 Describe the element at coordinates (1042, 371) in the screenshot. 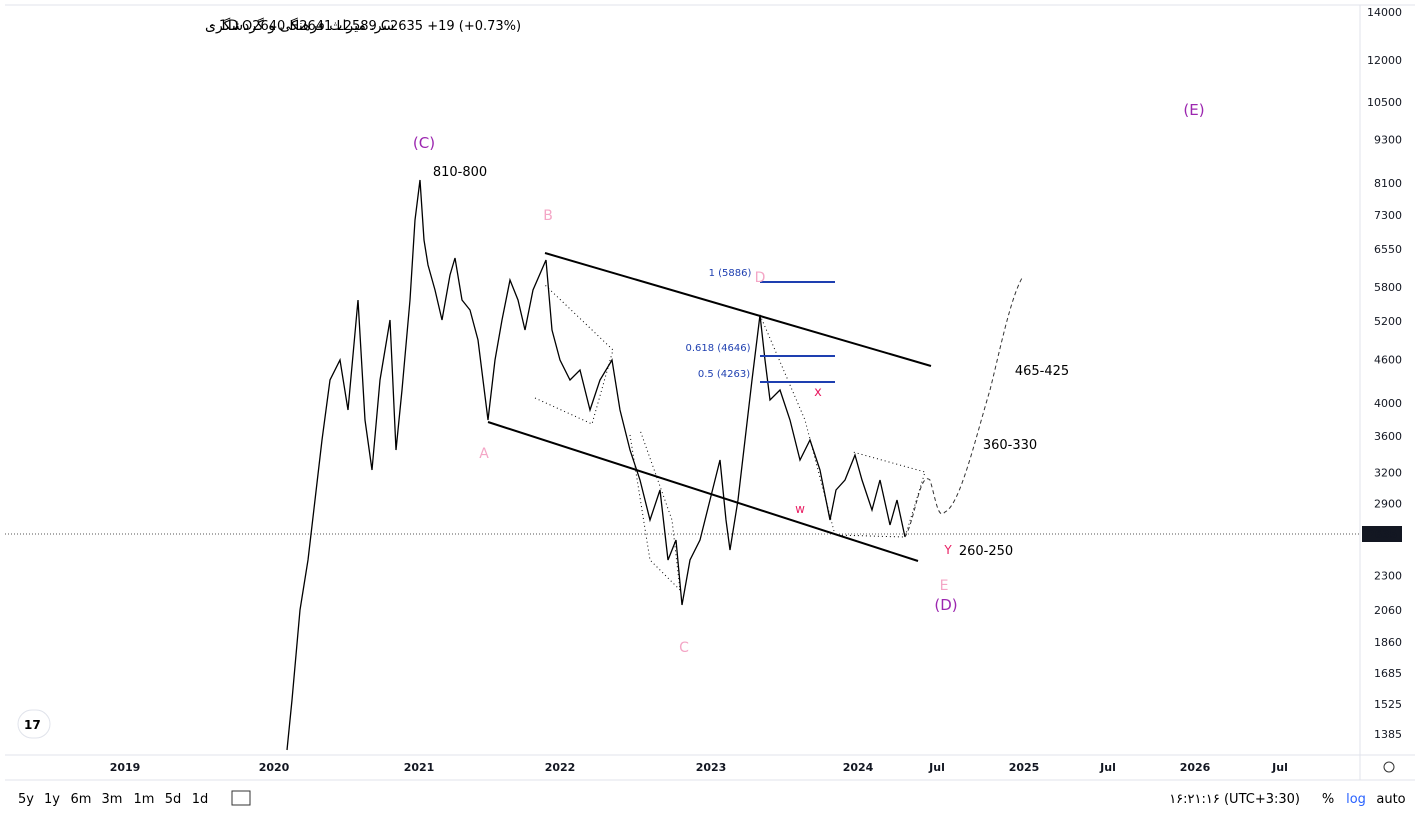

I see `annotation: 465-425` at that location.